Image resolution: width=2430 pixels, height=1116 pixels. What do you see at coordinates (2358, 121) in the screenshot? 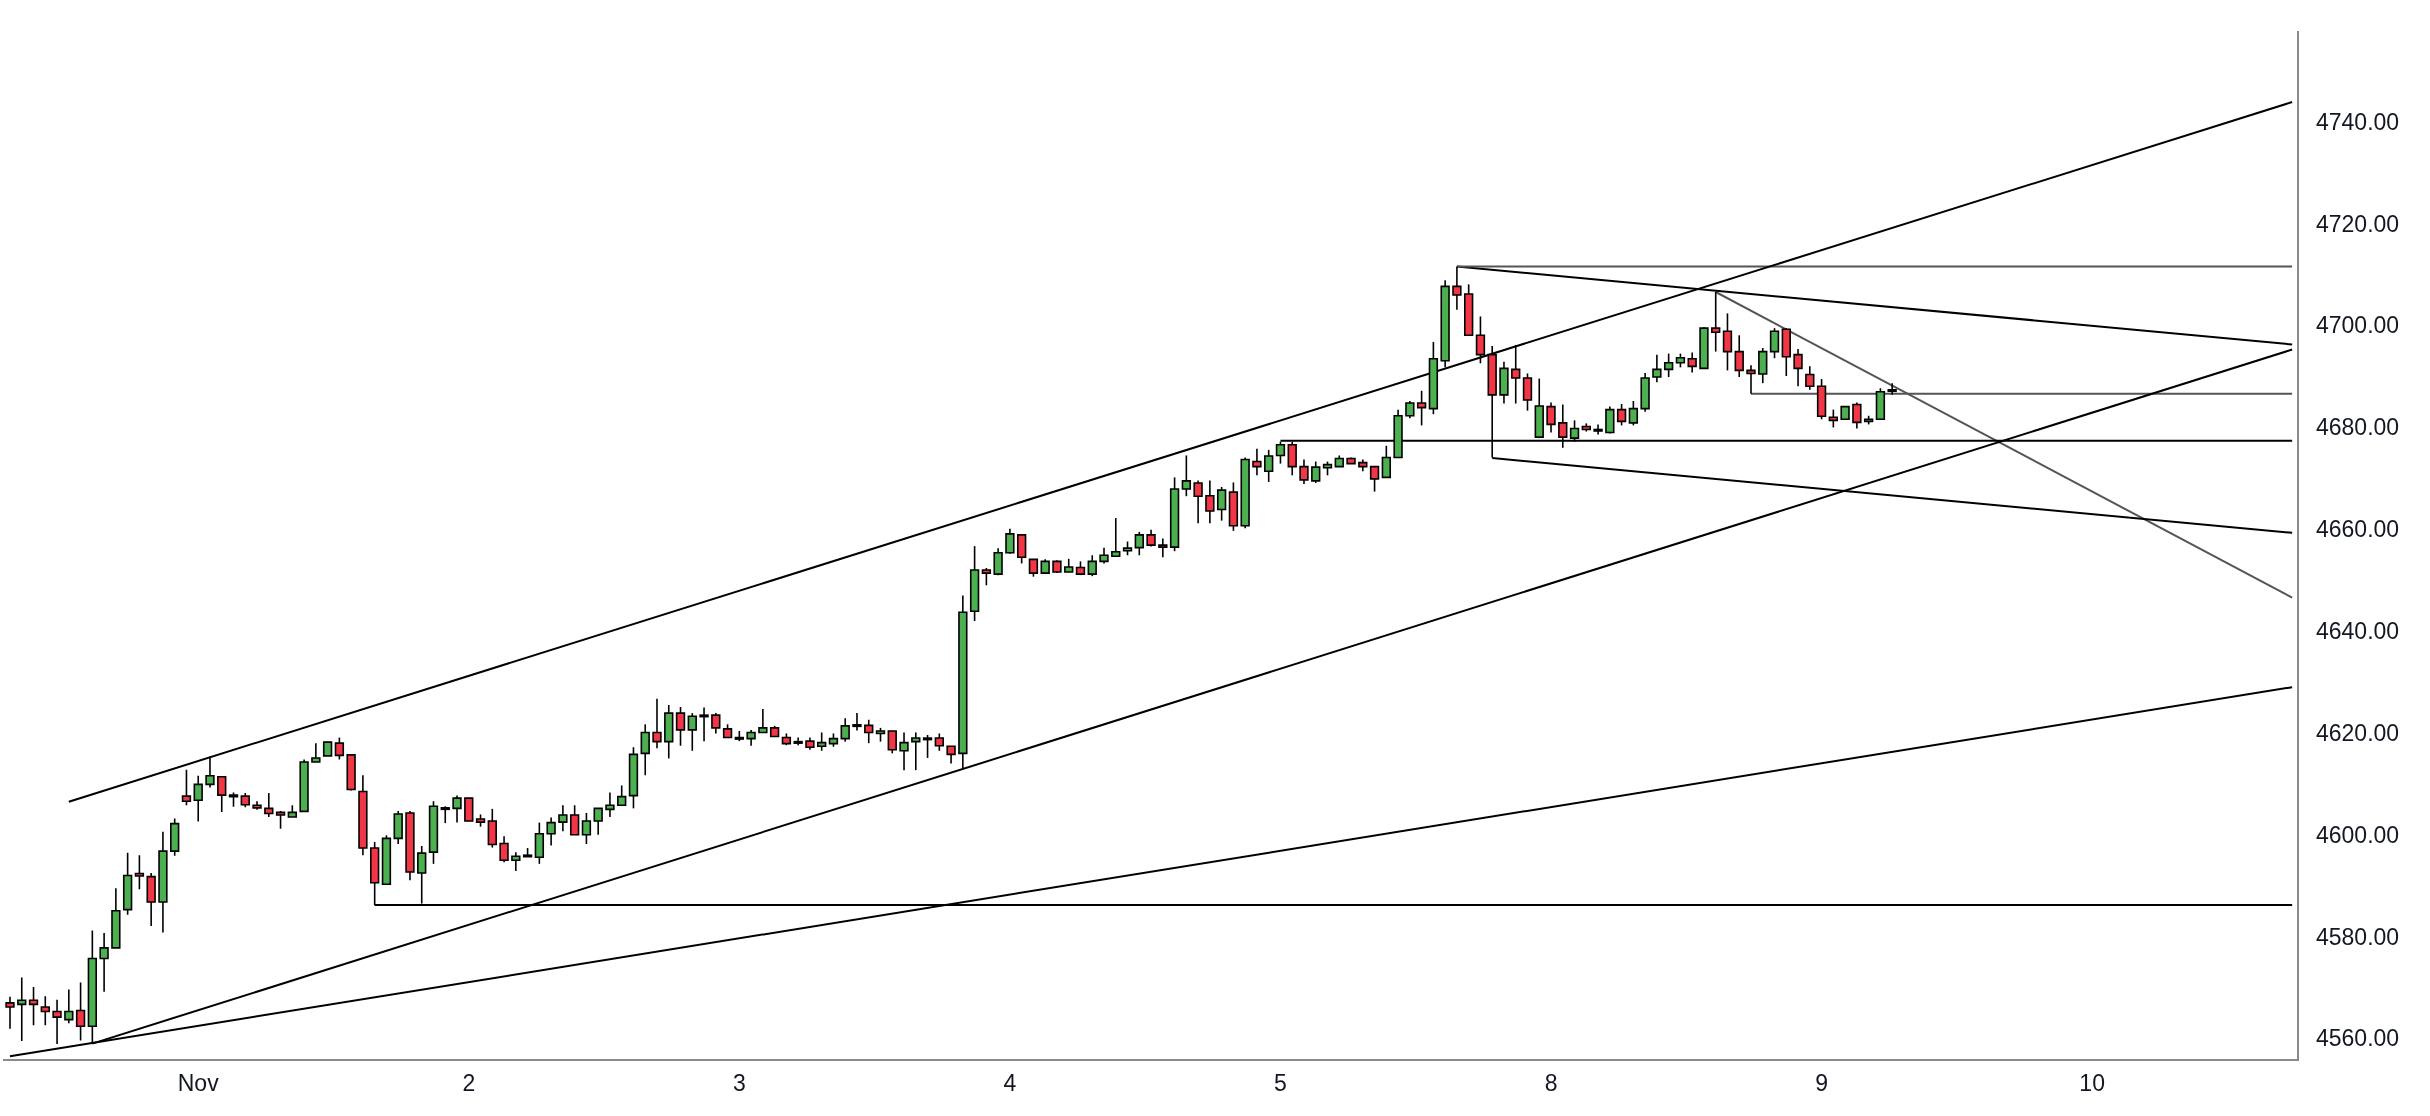
I see `y-tick-label: 4740.00` at bounding box center [2358, 121].